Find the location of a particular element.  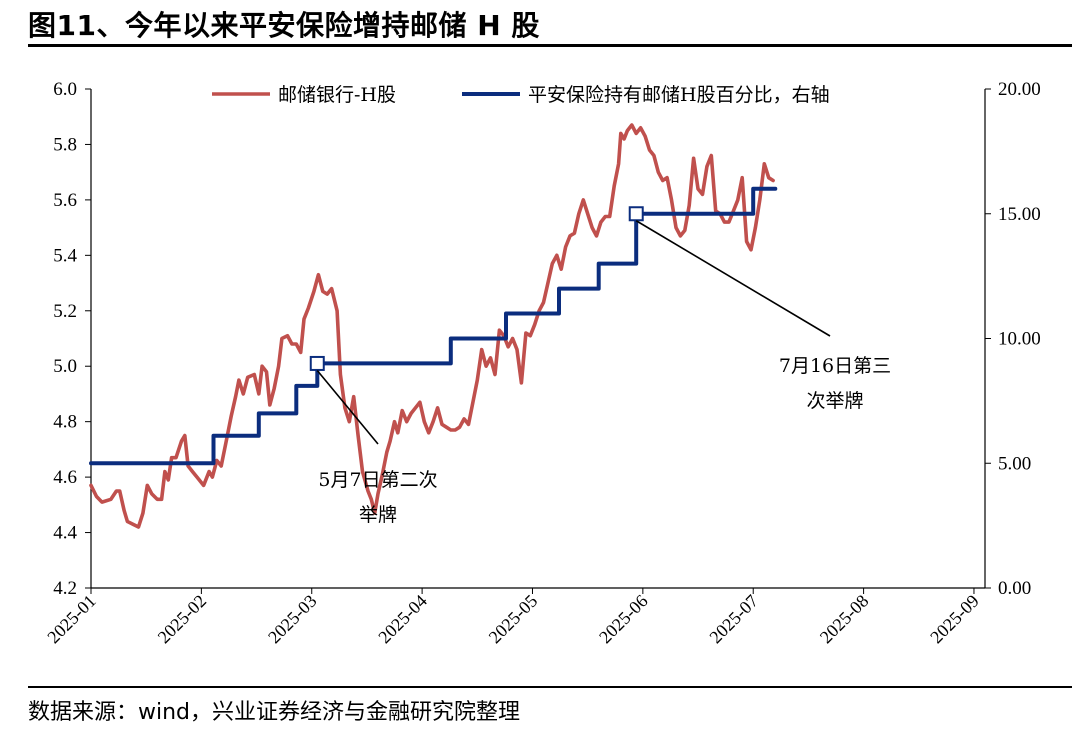

source-rule is located at coordinates (550, 687).